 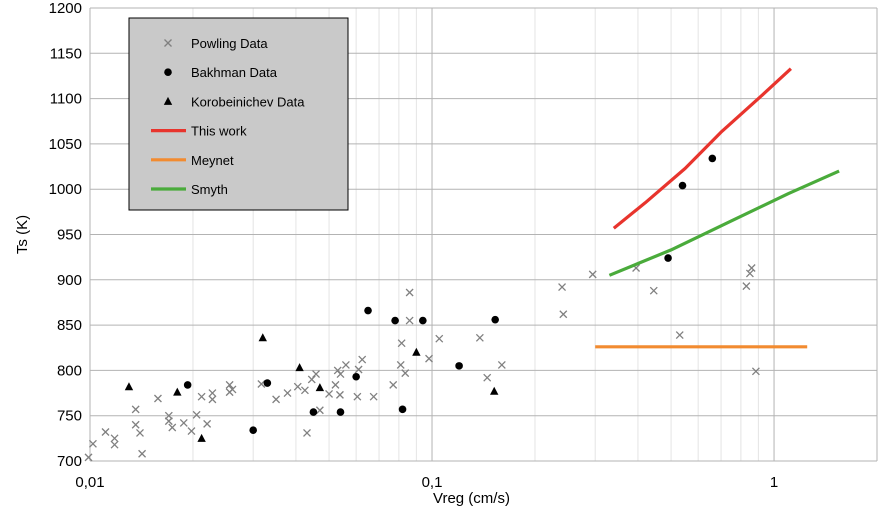 I want to click on x-tick-label: 1, so click(x=774, y=482).